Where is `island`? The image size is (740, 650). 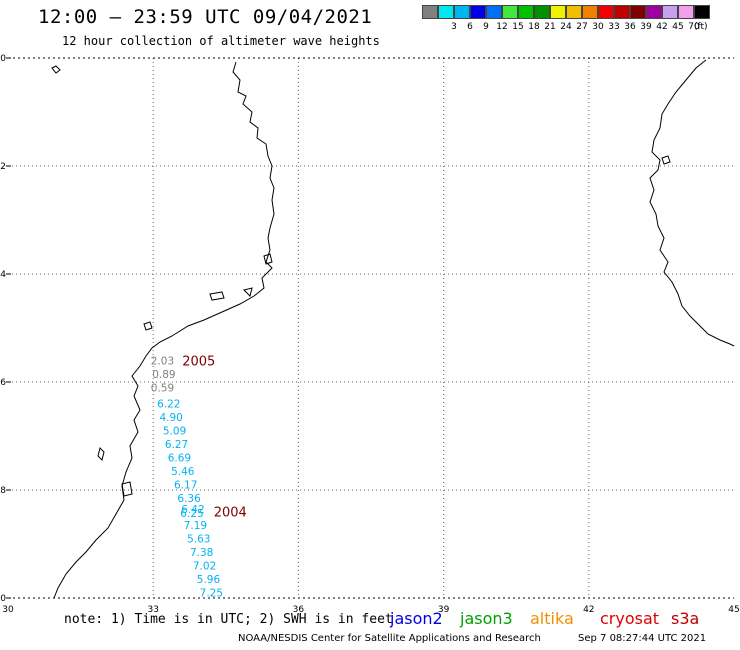 island is located at coordinates (666, 160).